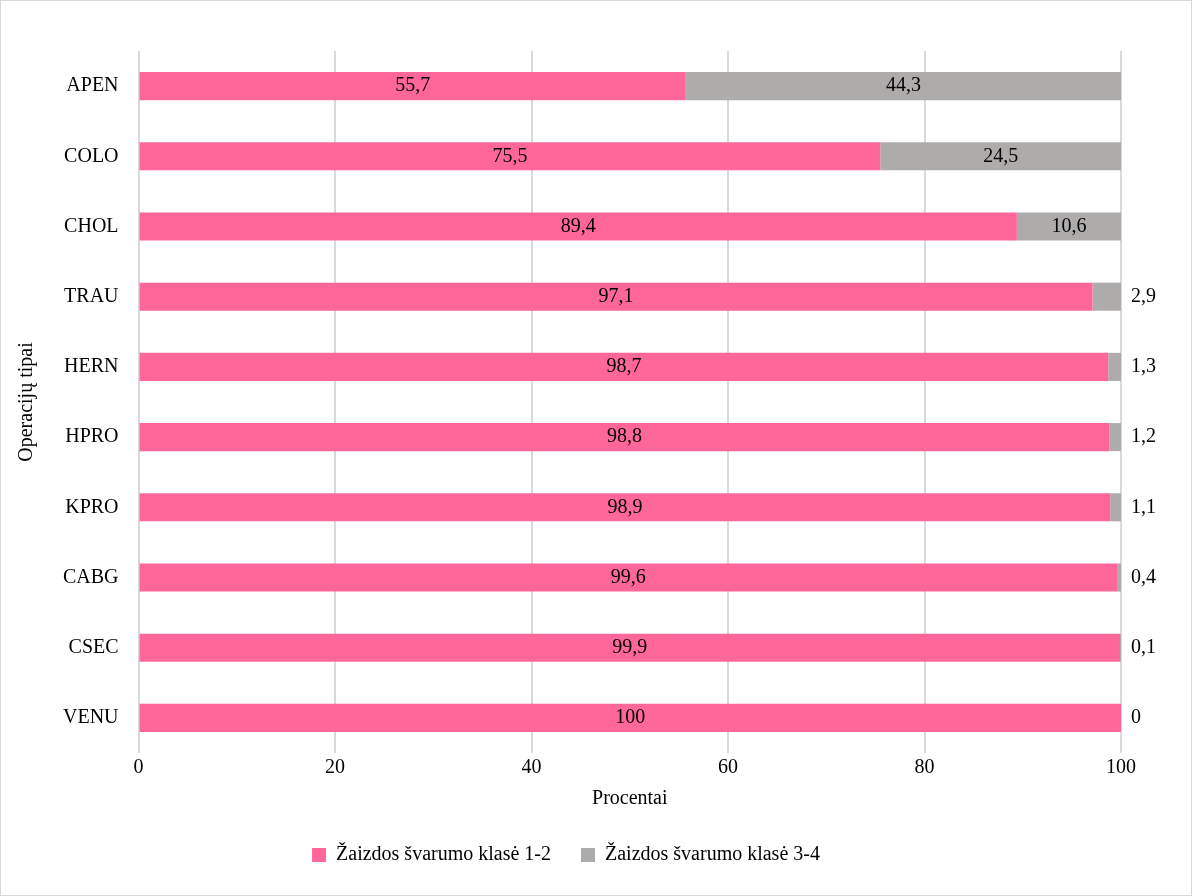 The width and height of the screenshot is (1192, 896). What do you see at coordinates (92, 505) in the screenshot?
I see `y-tick-label: KPRO` at bounding box center [92, 505].